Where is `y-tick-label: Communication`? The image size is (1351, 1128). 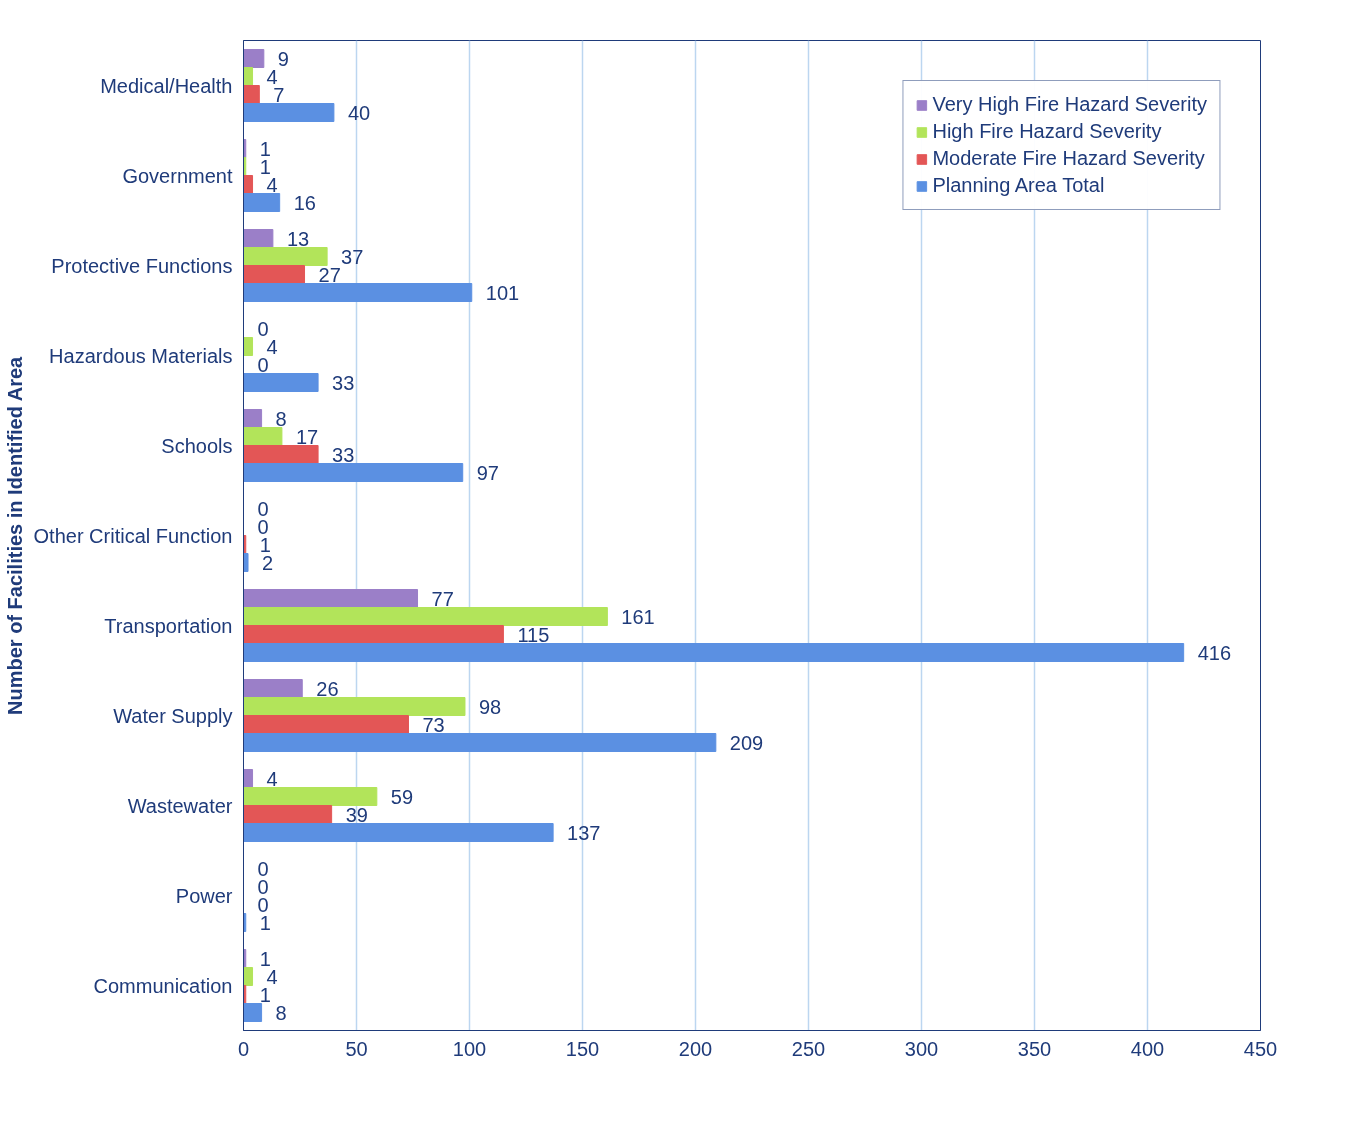 y-tick-label: Communication is located at coordinates (163, 985).